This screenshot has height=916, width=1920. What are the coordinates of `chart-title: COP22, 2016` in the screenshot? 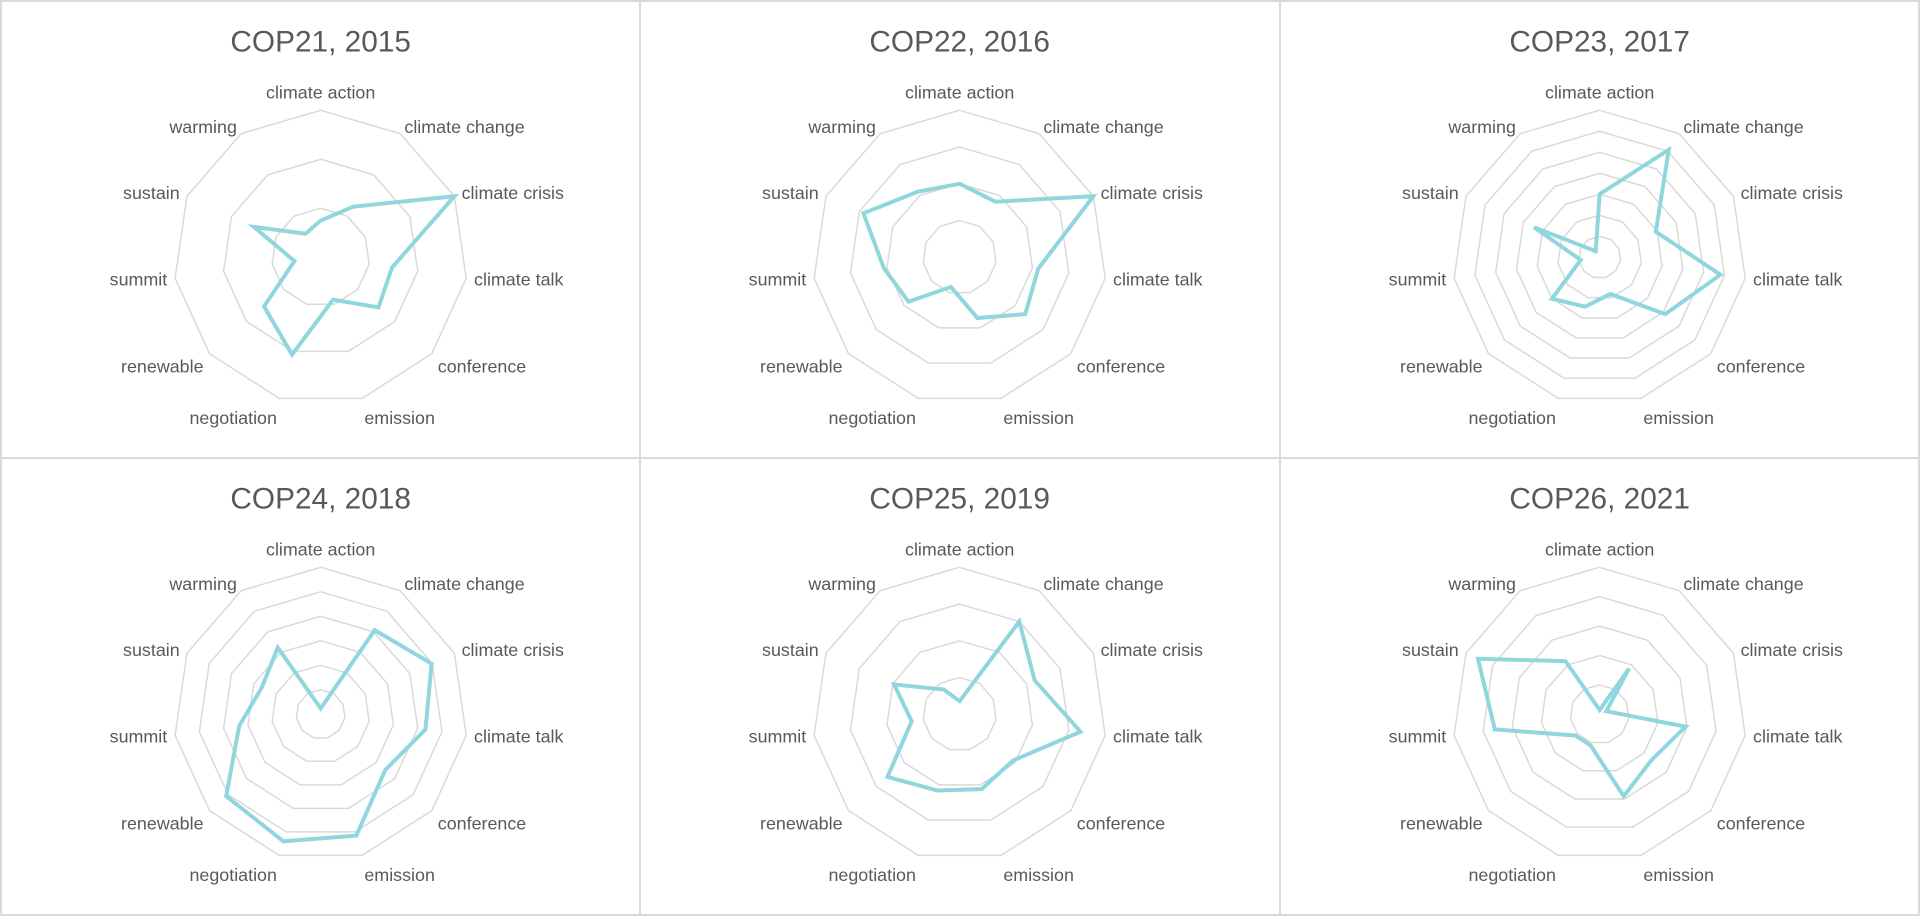 It's located at (960, 42).